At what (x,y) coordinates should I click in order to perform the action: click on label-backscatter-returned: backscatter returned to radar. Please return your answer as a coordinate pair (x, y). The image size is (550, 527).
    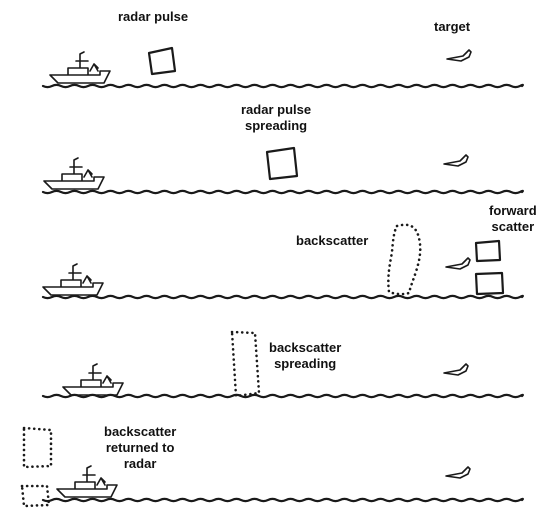
    Looking at the image, I should click on (140, 447).